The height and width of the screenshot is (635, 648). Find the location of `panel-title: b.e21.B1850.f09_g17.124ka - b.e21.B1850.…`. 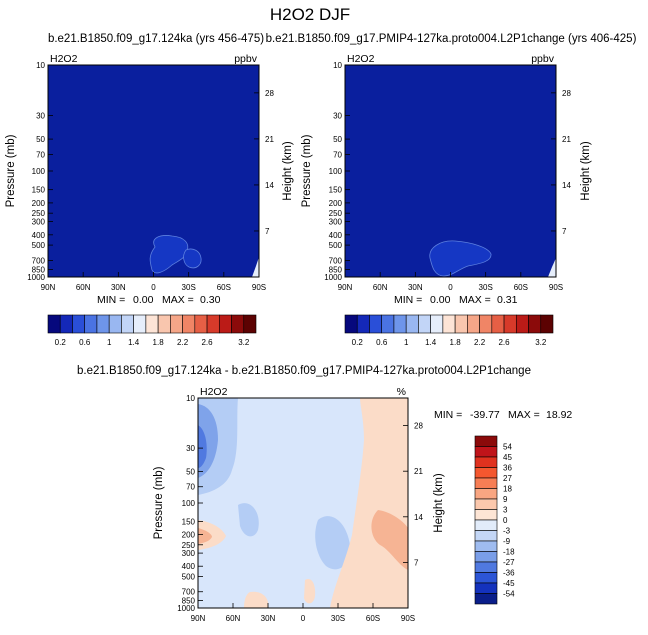

panel-title: b.e21.B1850.f09_g17.124ka - b.e21.B1850.… is located at coordinates (304, 371).